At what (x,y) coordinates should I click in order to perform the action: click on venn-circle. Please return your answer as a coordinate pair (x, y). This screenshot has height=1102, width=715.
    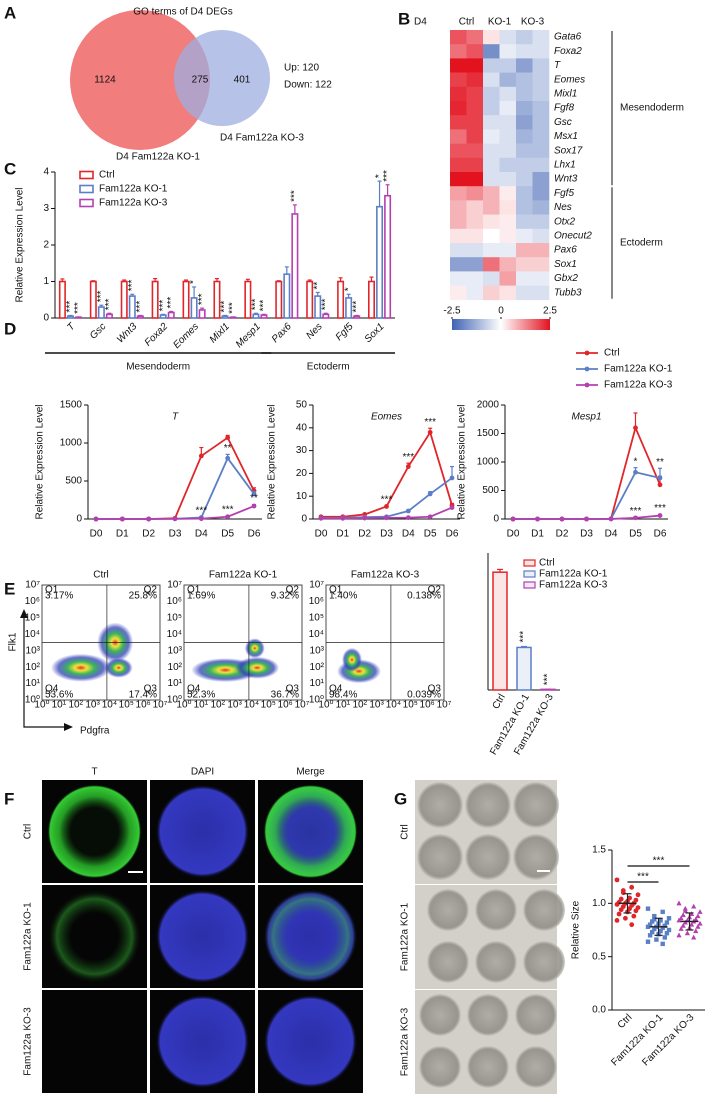
    Looking at the image, I should click on (222, 78).